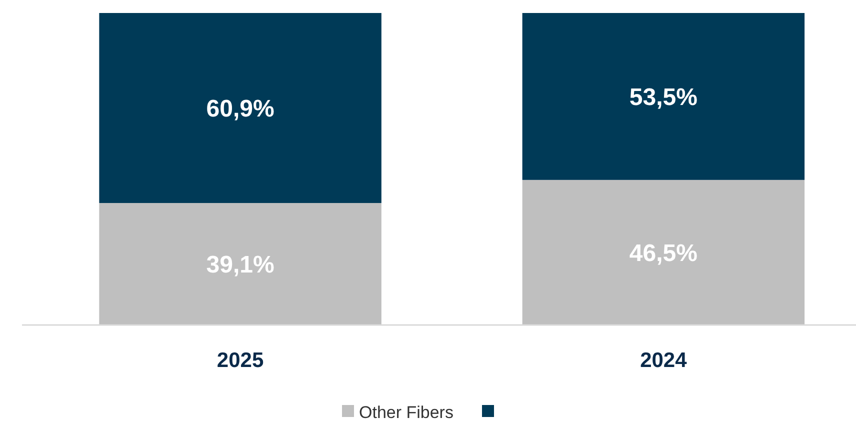 This screenshot has width=856, height=424. What do you see at coordinates (240, 264) in the screenshot?
I see `data-label: 39,1%` at bounding box center [240, 264].